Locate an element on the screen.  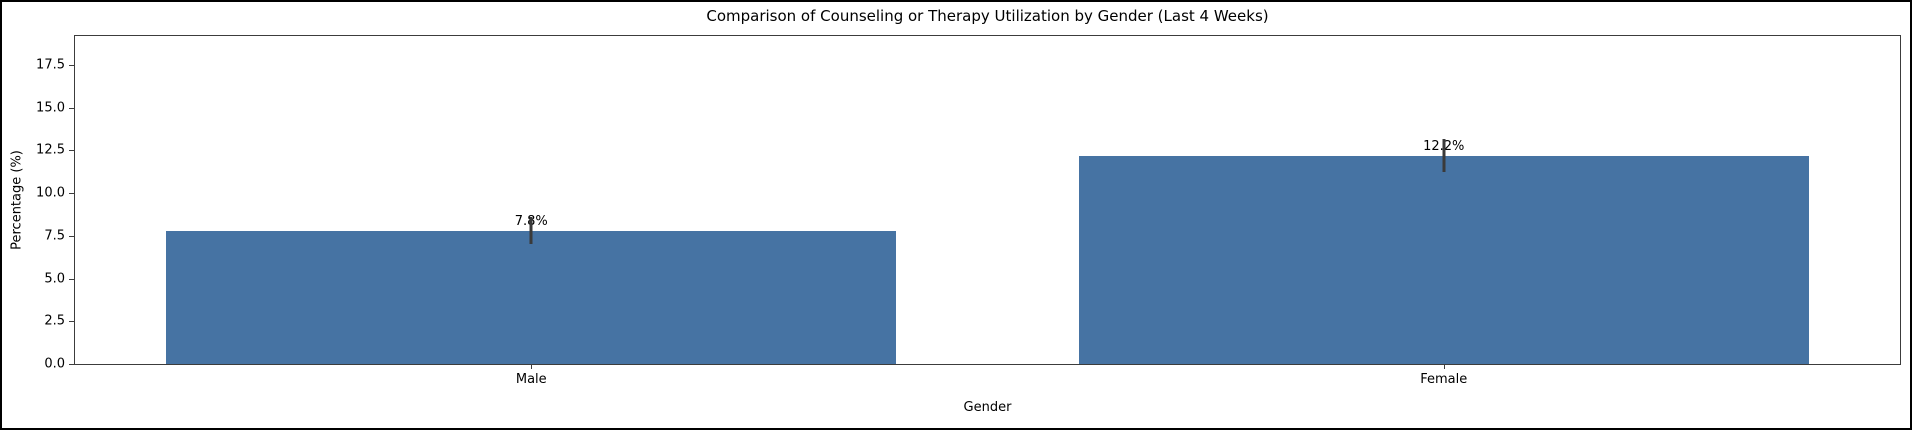
y-tick-label: 15.0 is located at coordinates (50, 108).